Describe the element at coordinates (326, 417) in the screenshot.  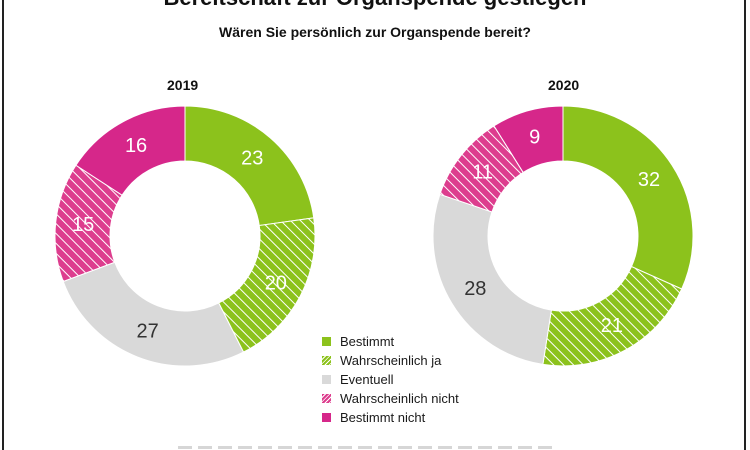
I see `legend-swatch-bestimmt-nicht` at that location.